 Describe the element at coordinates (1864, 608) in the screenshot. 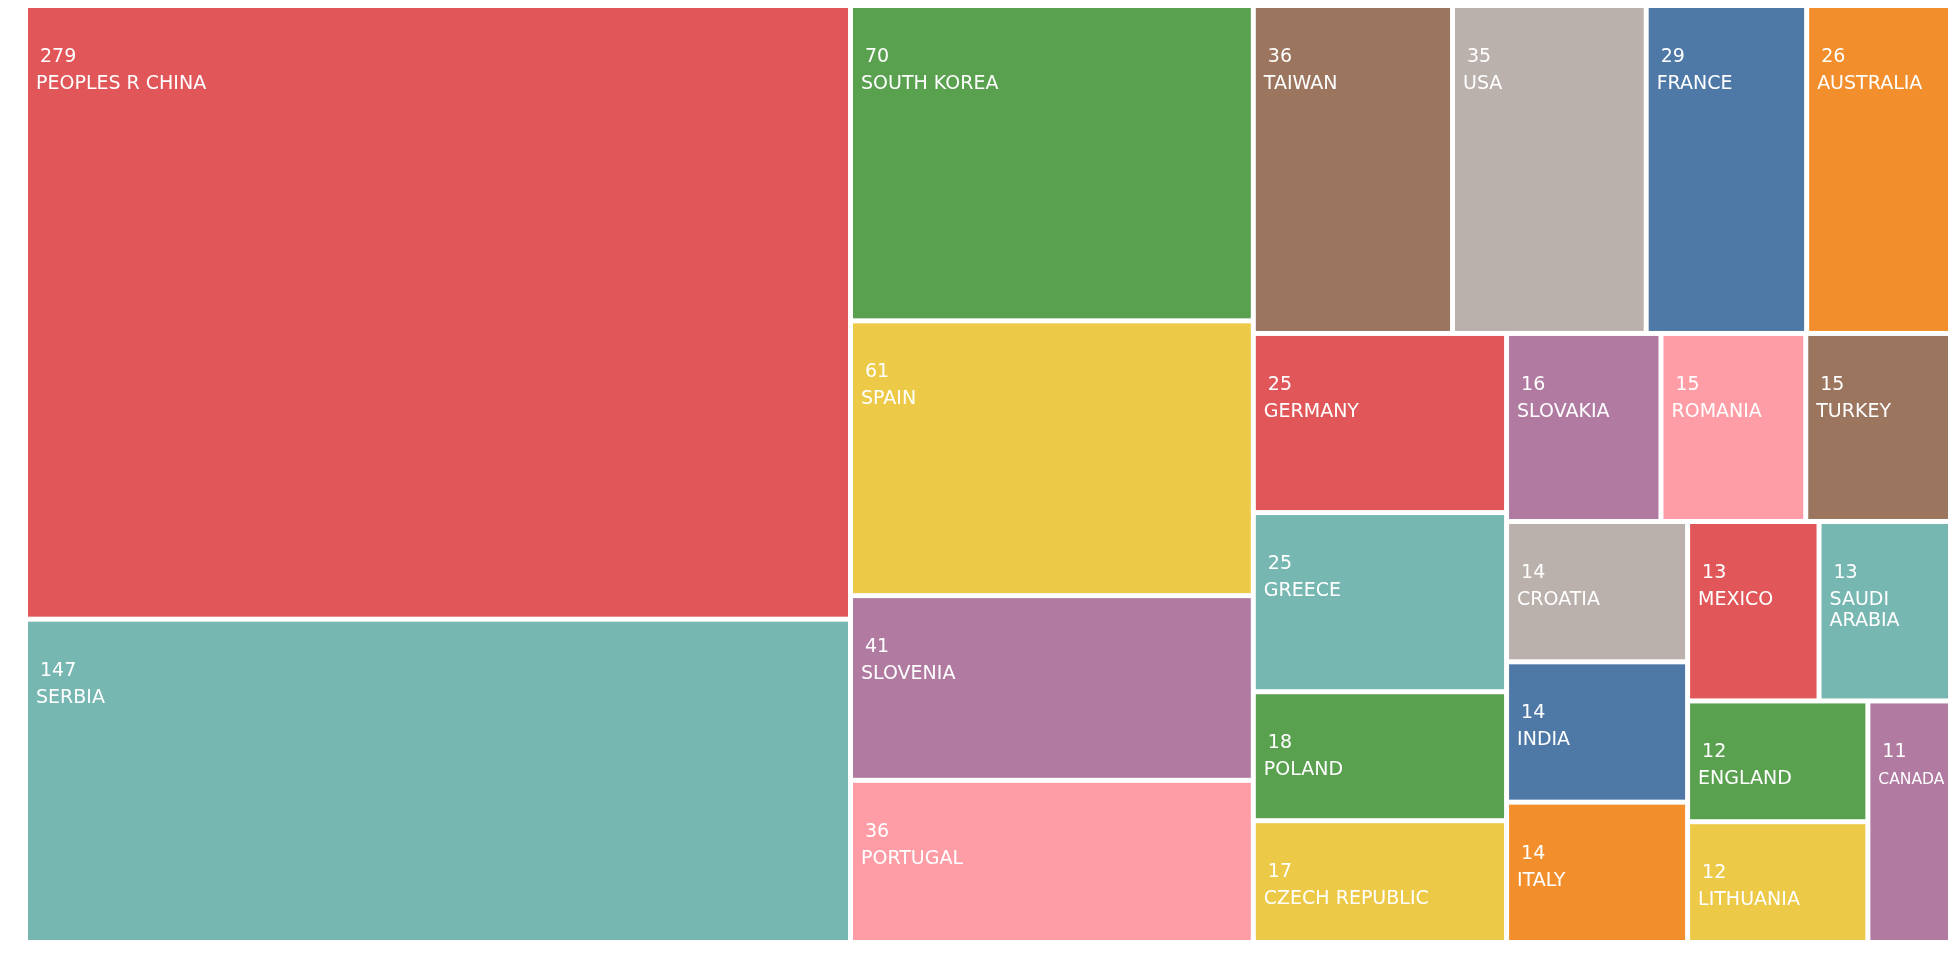

I see `category-label: SAUDI ARABIA` at that location.